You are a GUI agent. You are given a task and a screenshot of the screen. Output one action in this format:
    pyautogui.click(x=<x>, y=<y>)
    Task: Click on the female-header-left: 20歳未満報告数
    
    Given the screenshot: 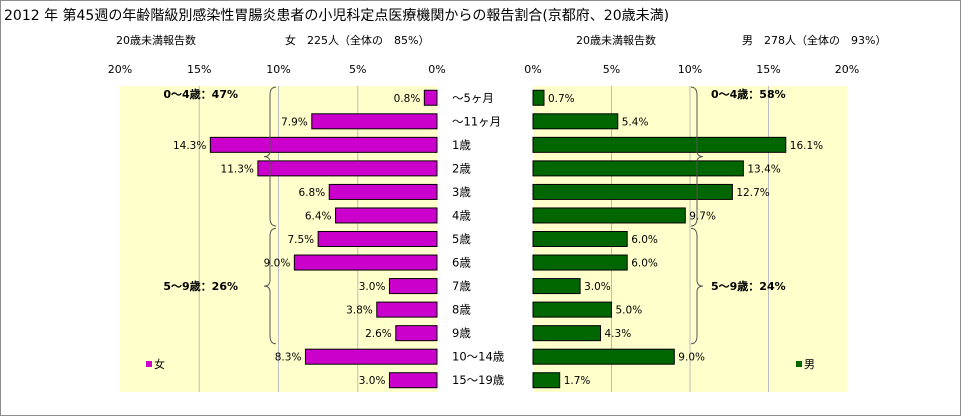 What is the action you would take?
    pyautogui.click(x=156, y=40)
    